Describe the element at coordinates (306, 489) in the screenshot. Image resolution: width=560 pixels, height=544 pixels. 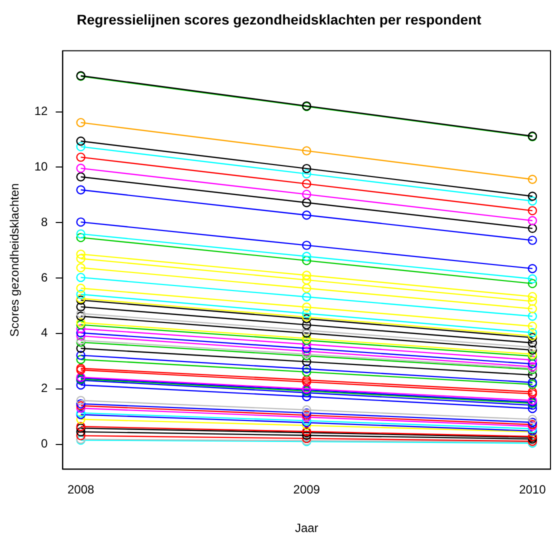
I see `x-tick-label: 2009` at that location.